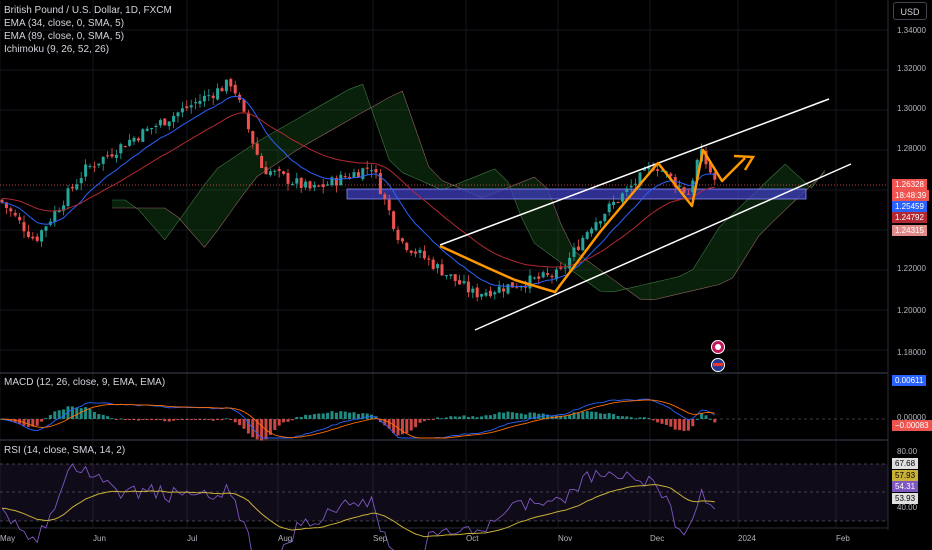 The height and width of the screenshot is (550, 932). Describe the element at coordinates (912, 425) in the screenshot. I see `macd-hist-label: −0.00083` at that location.